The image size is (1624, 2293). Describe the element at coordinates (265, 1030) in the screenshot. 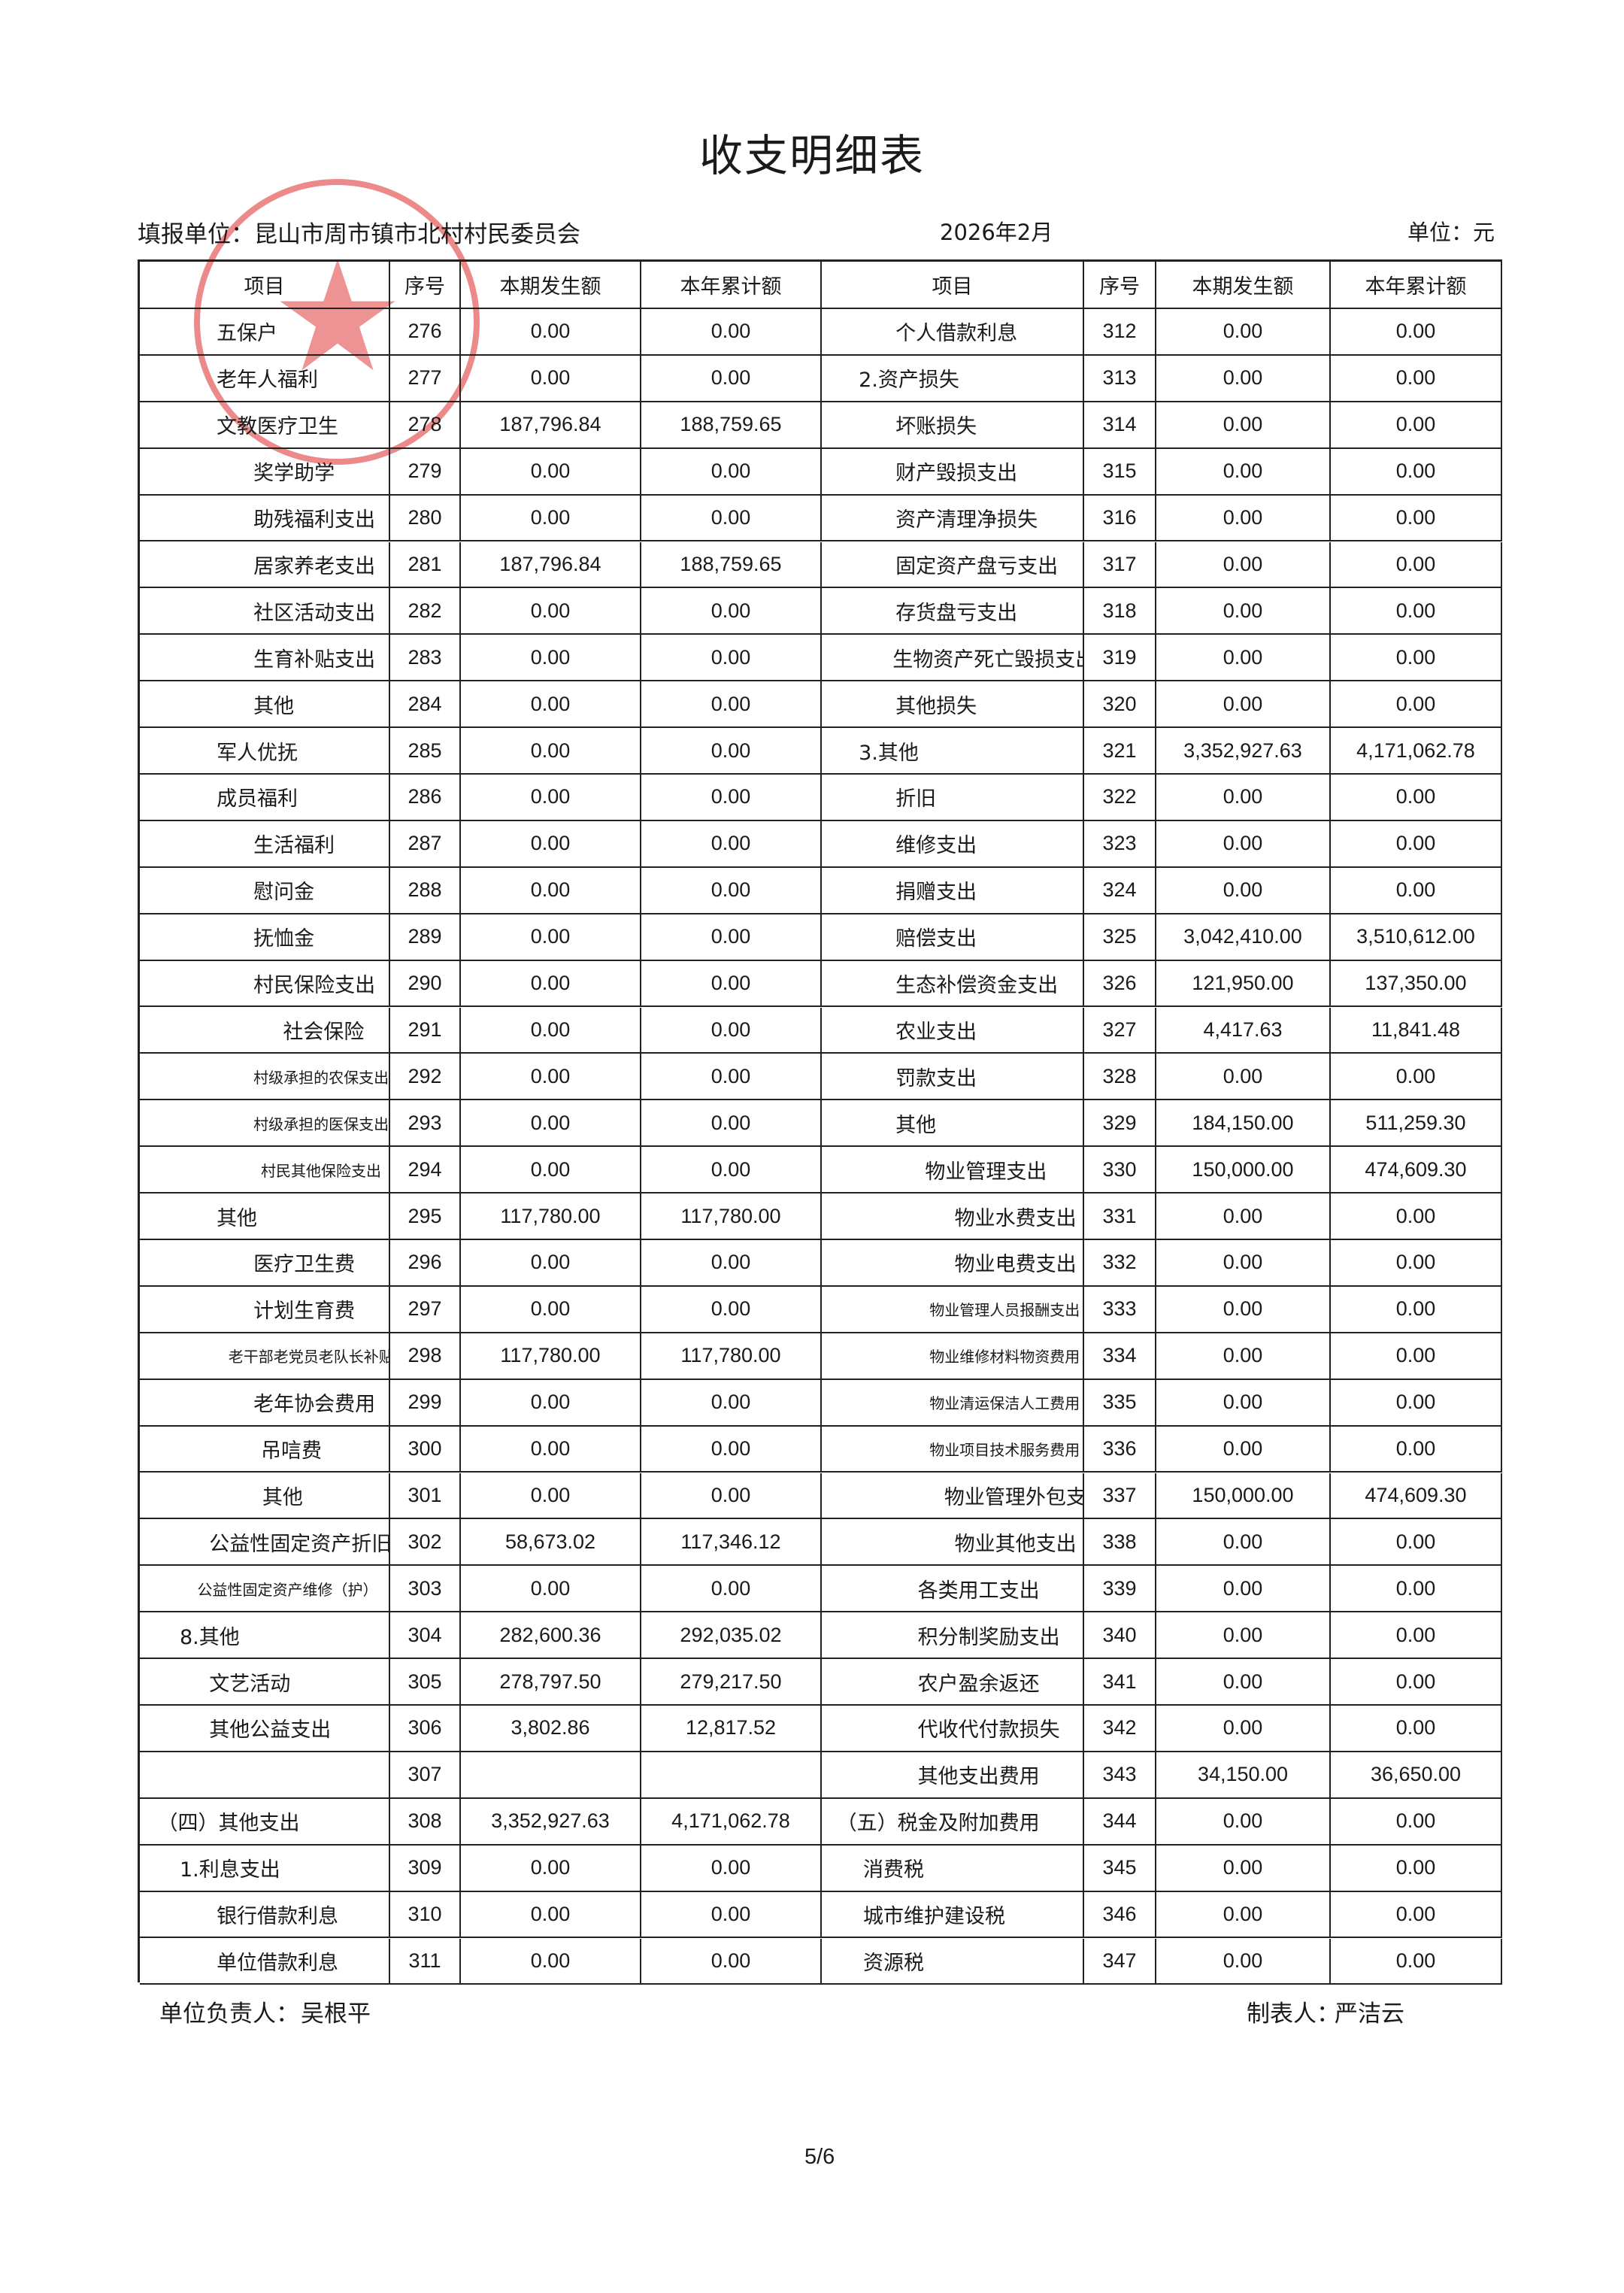

I see `item-name: 社会保险` at that location.